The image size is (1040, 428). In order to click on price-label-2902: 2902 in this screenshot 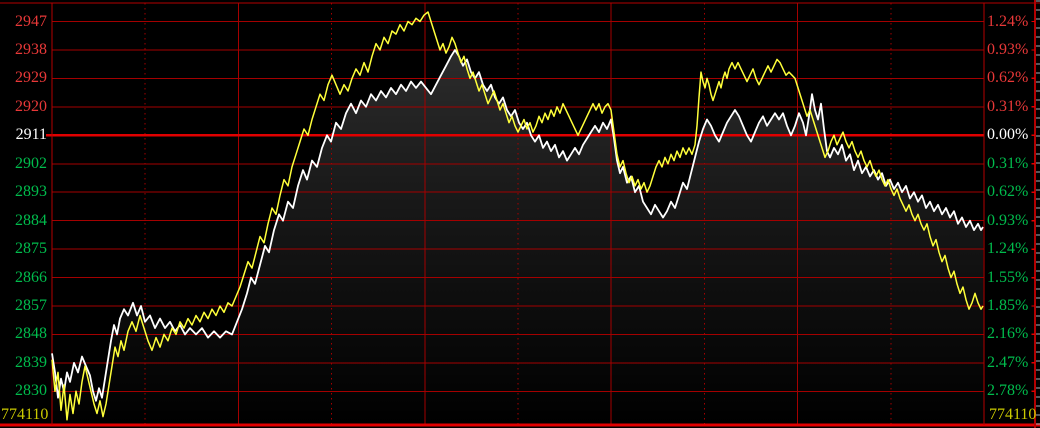, I will do `click(31, 163)`.